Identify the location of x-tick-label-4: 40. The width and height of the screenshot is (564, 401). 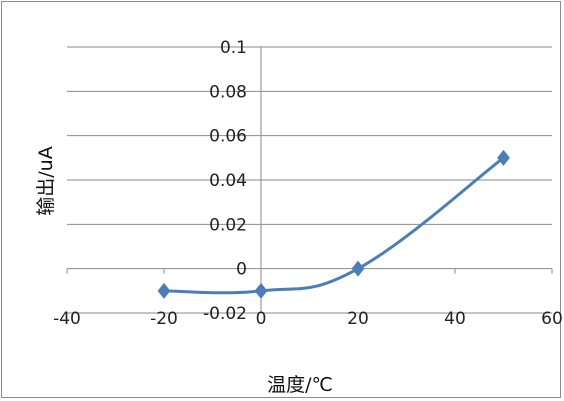
(455, 319).